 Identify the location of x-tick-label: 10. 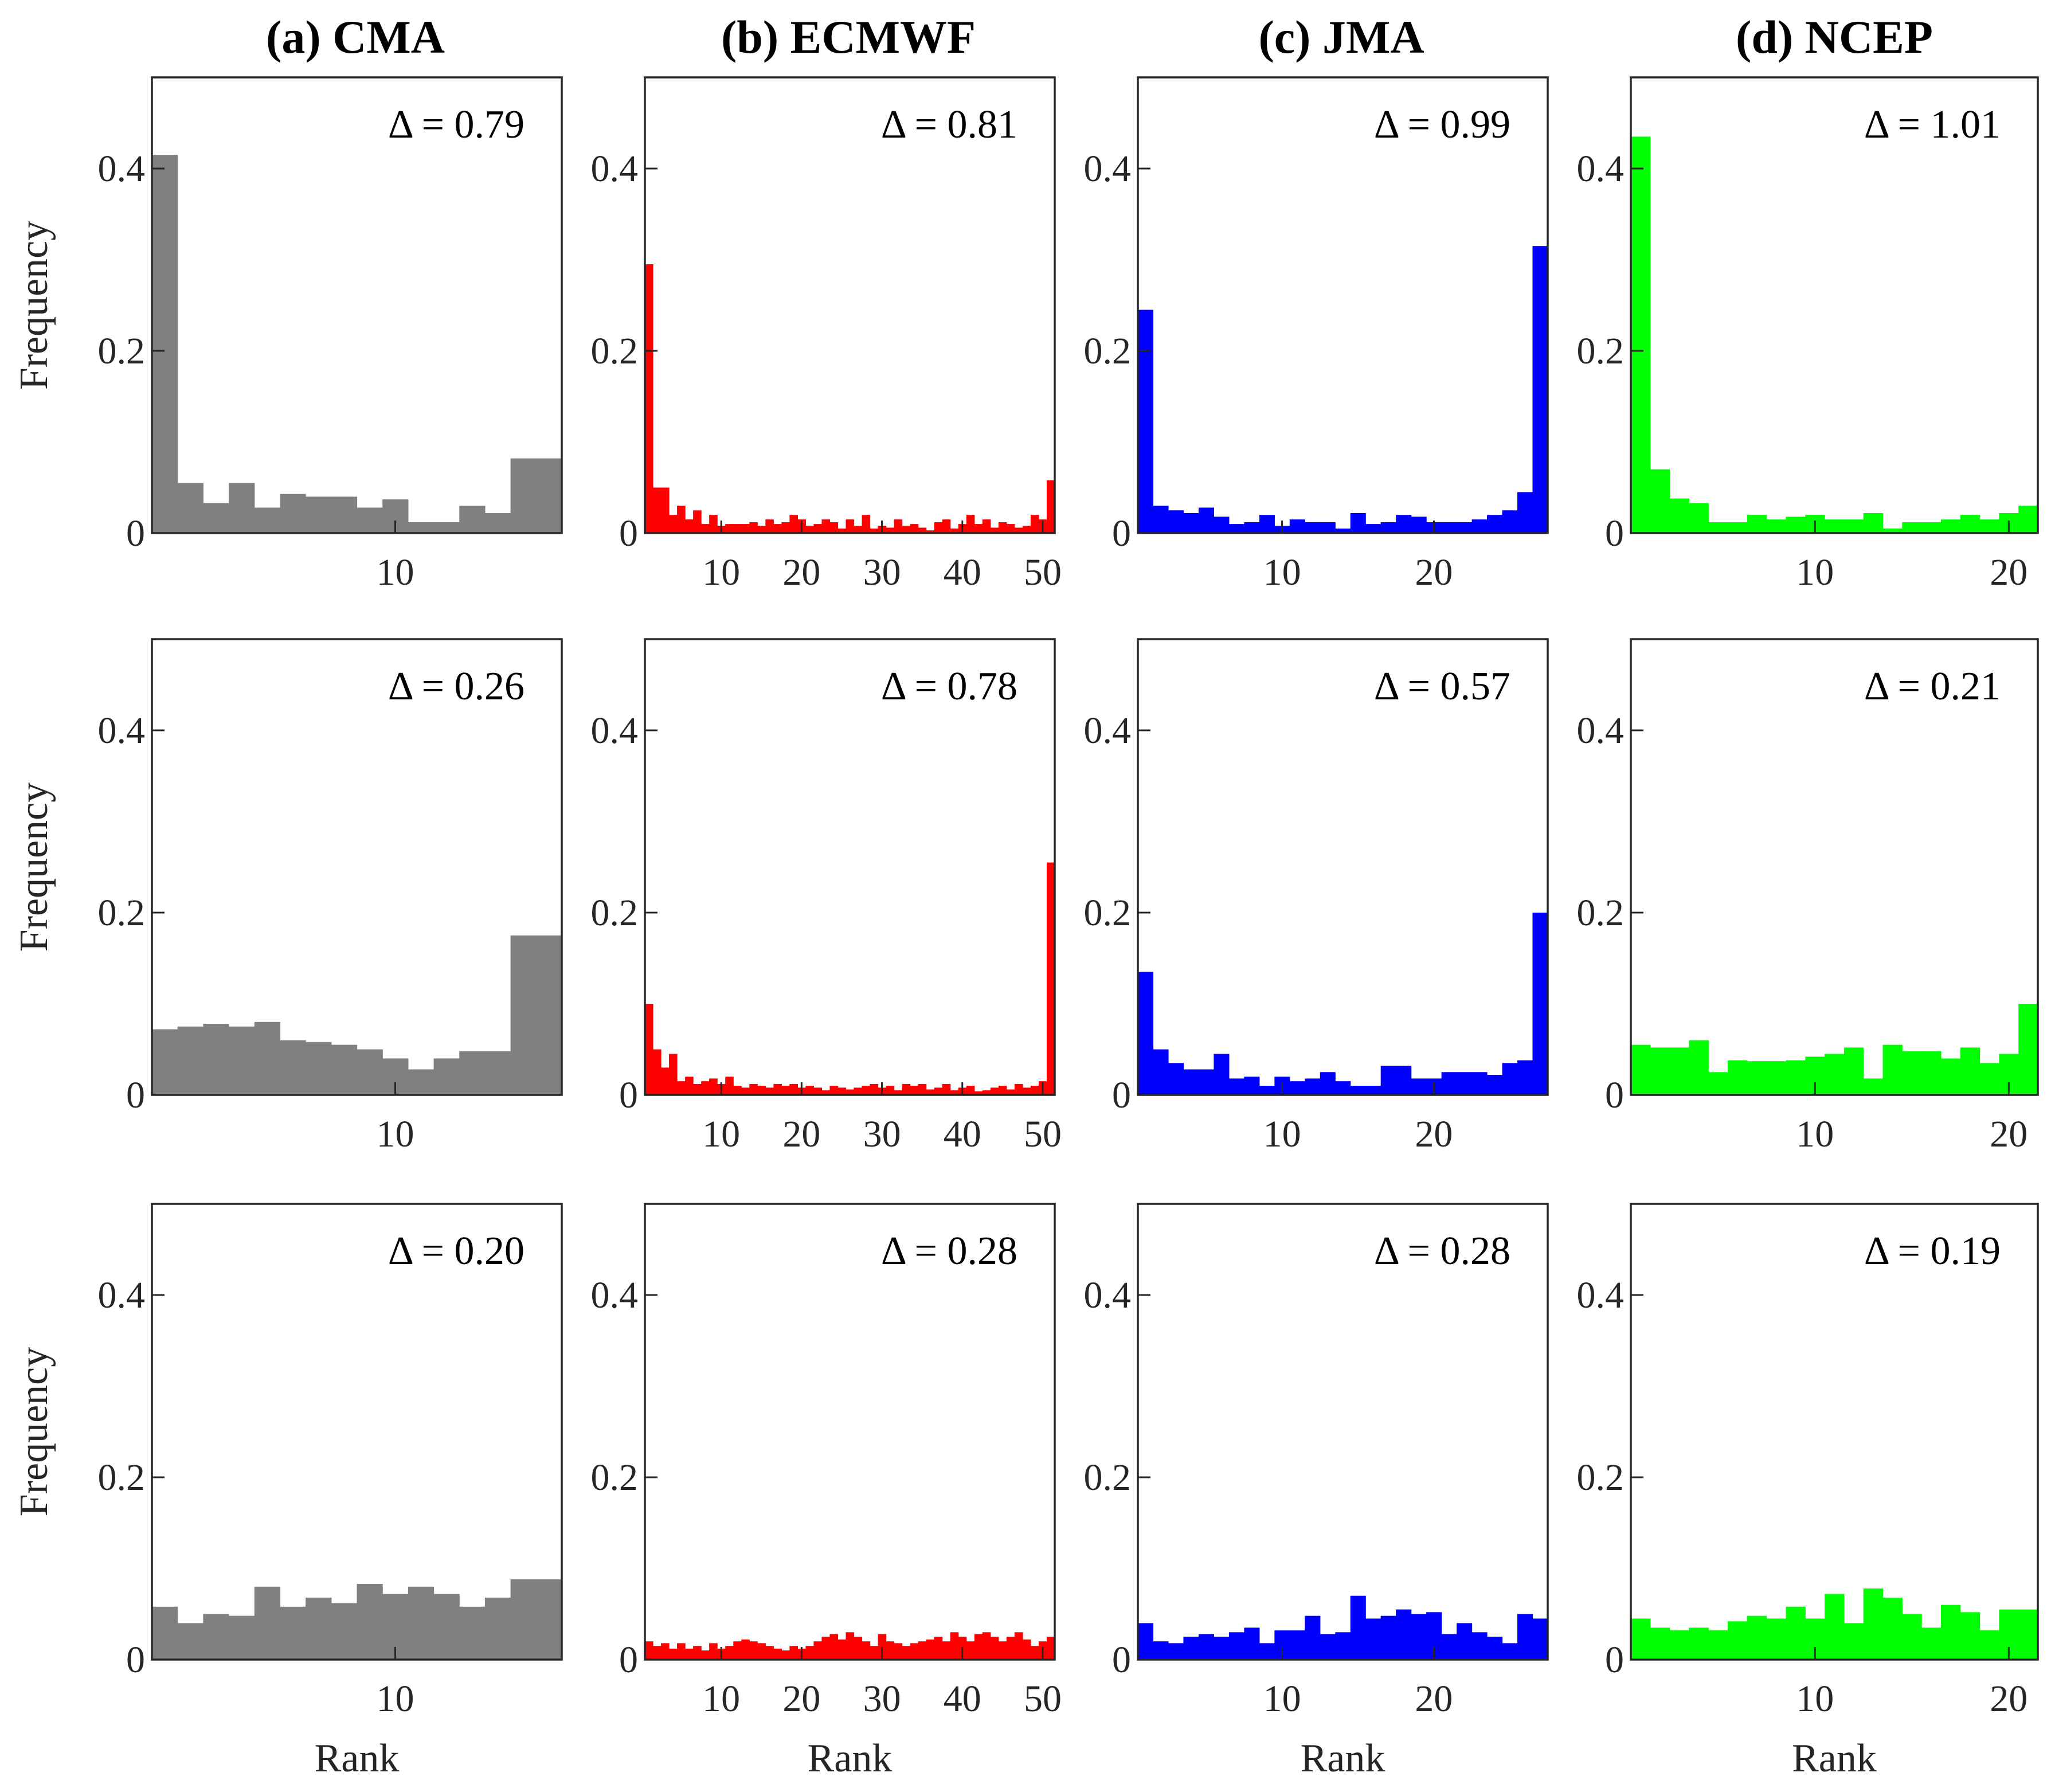
(395, 1134).